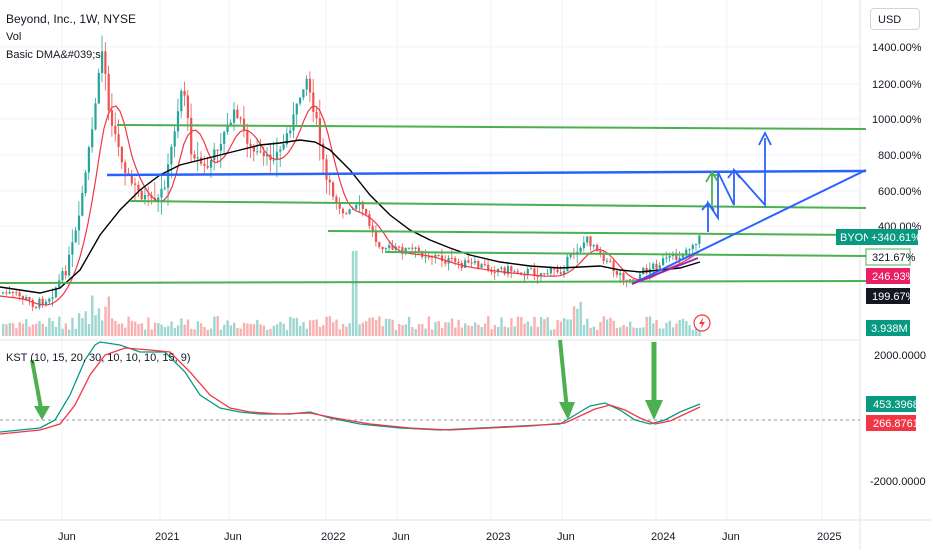 This screenshot has width=932, height=550. What do you see at coordinates (731, 537) in the screenshot?
I see `time-tick-label: Jun` at bounding box center [731, 537].